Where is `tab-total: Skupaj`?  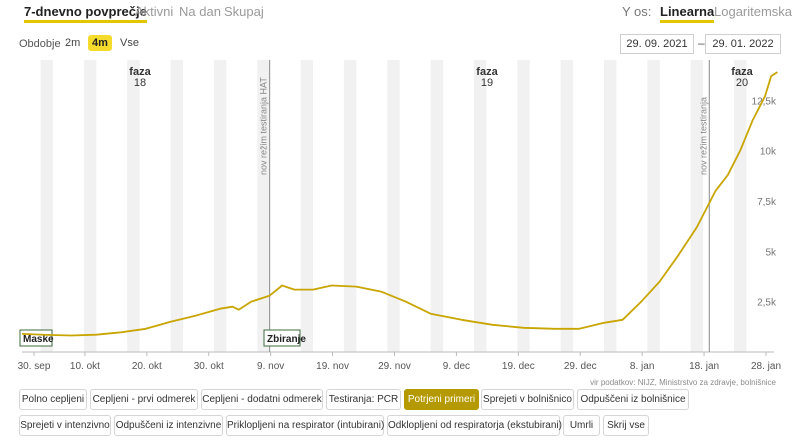 tab-total: Skupaj is located at coordinates (244, 11).